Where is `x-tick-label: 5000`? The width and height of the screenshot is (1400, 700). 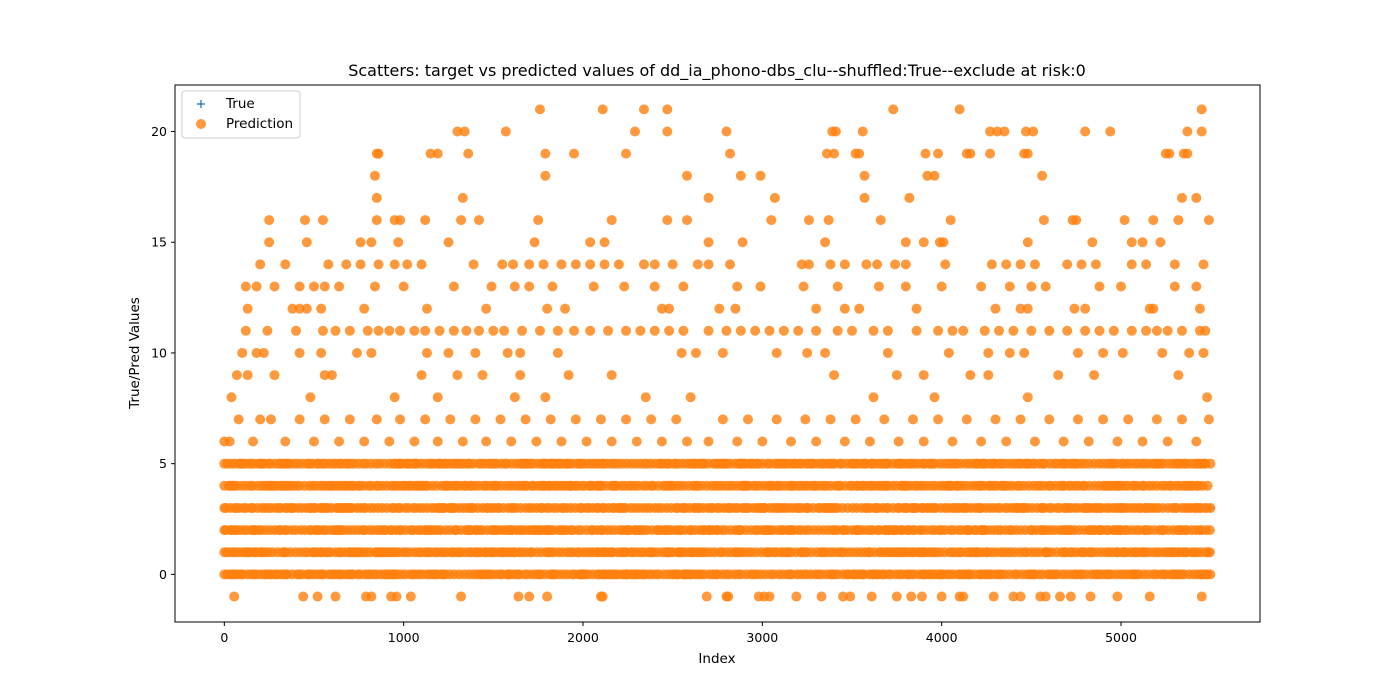 x-tick-label: 5000 is located at coordinates (1121, 637).